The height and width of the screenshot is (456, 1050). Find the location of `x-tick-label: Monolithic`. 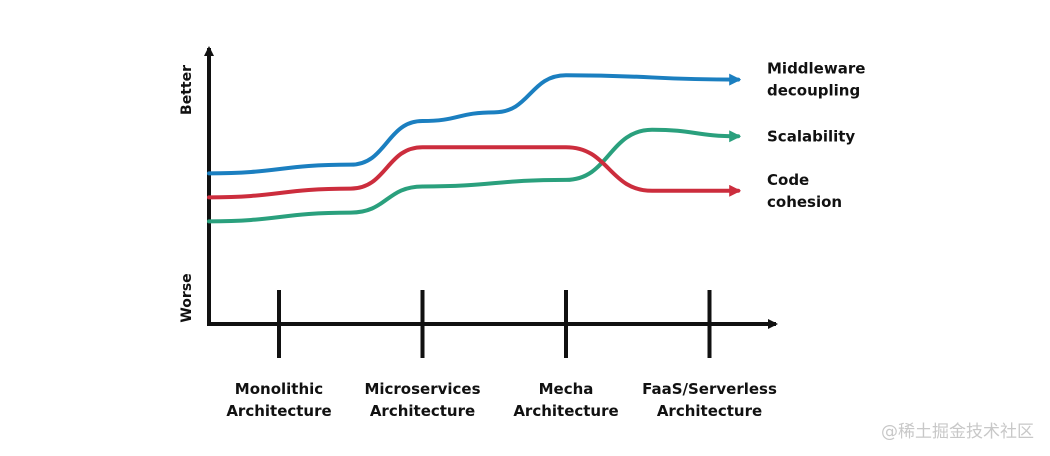

x-tick-label: Monolithic is located at coordinates (279, 389).